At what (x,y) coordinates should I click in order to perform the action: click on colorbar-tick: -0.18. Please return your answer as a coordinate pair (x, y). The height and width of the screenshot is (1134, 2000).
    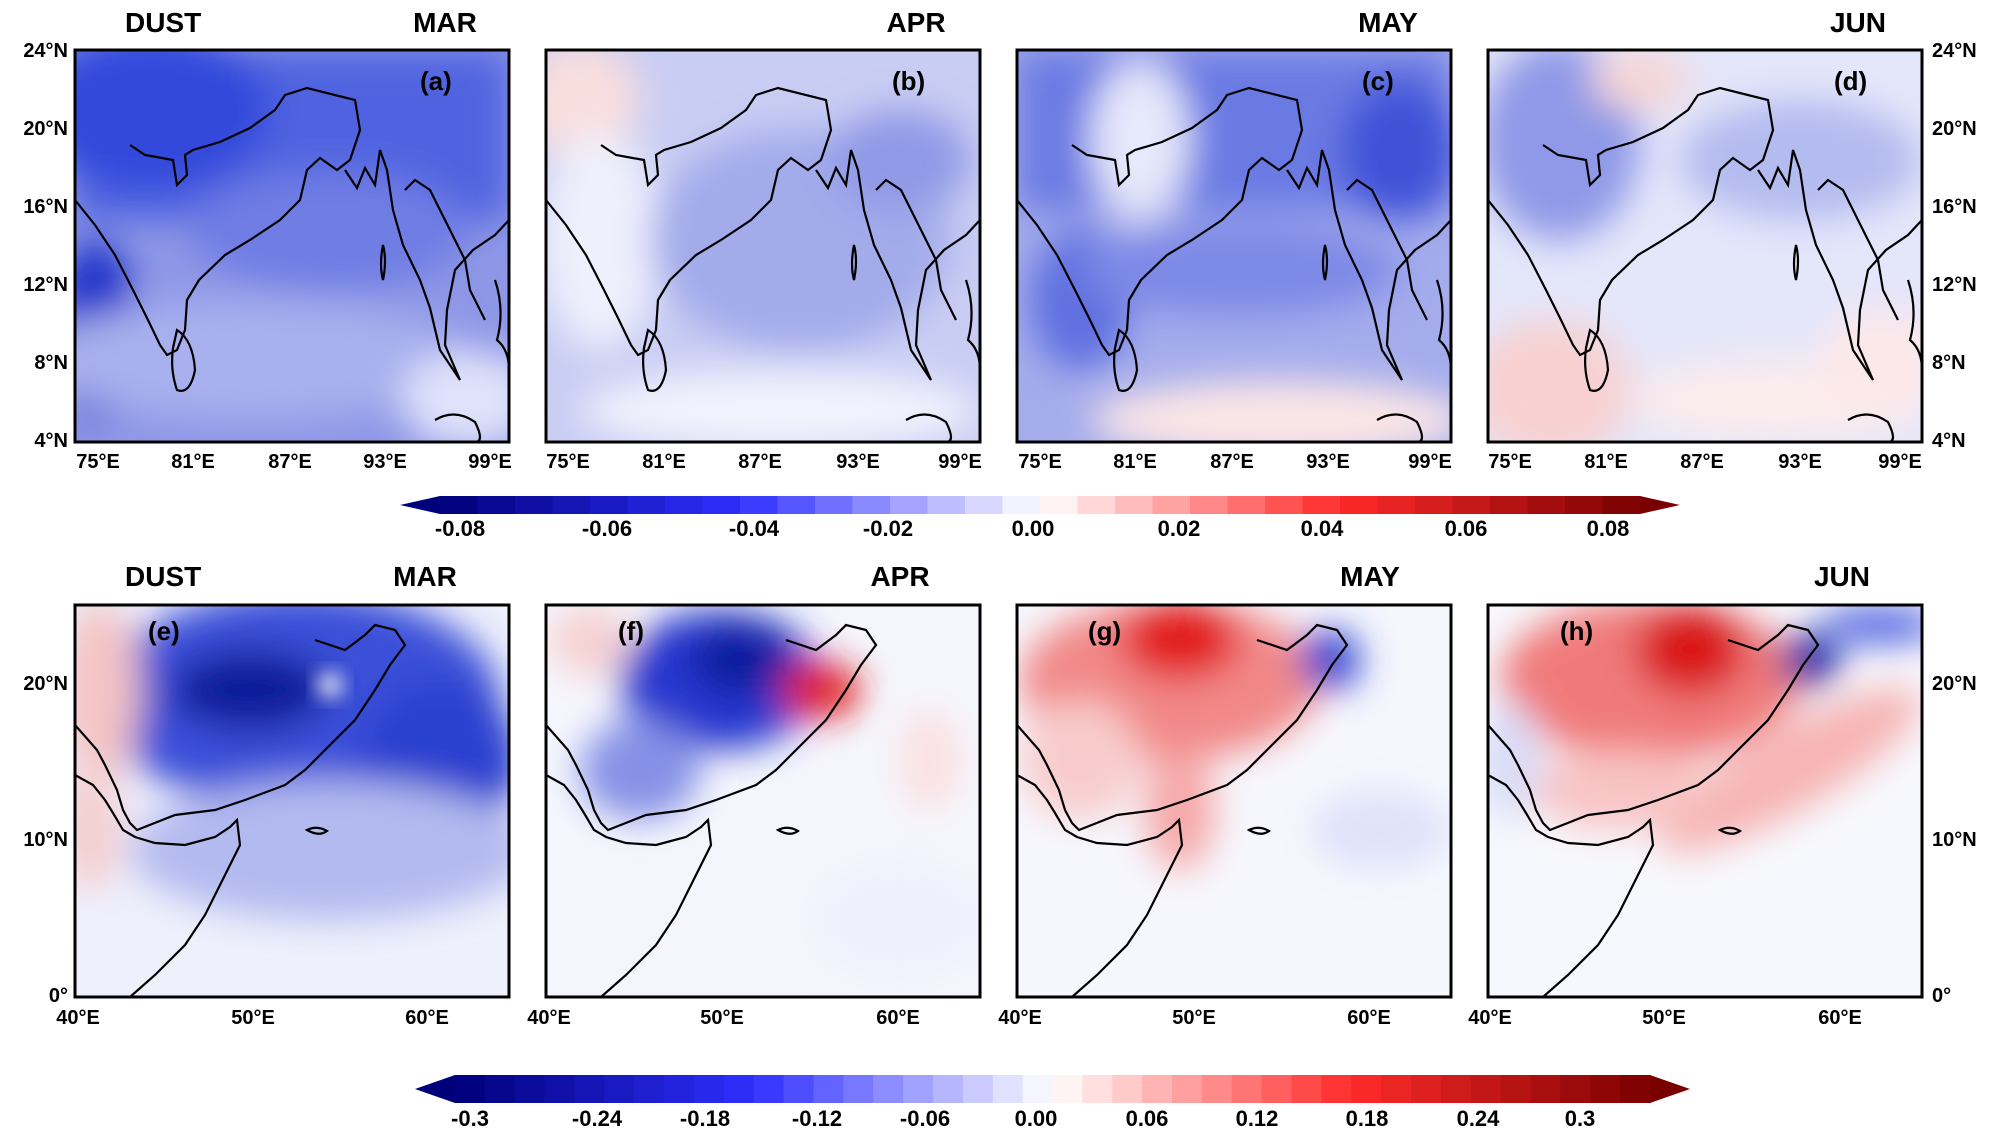
    Looking at the image, I should click on (705, 1118).